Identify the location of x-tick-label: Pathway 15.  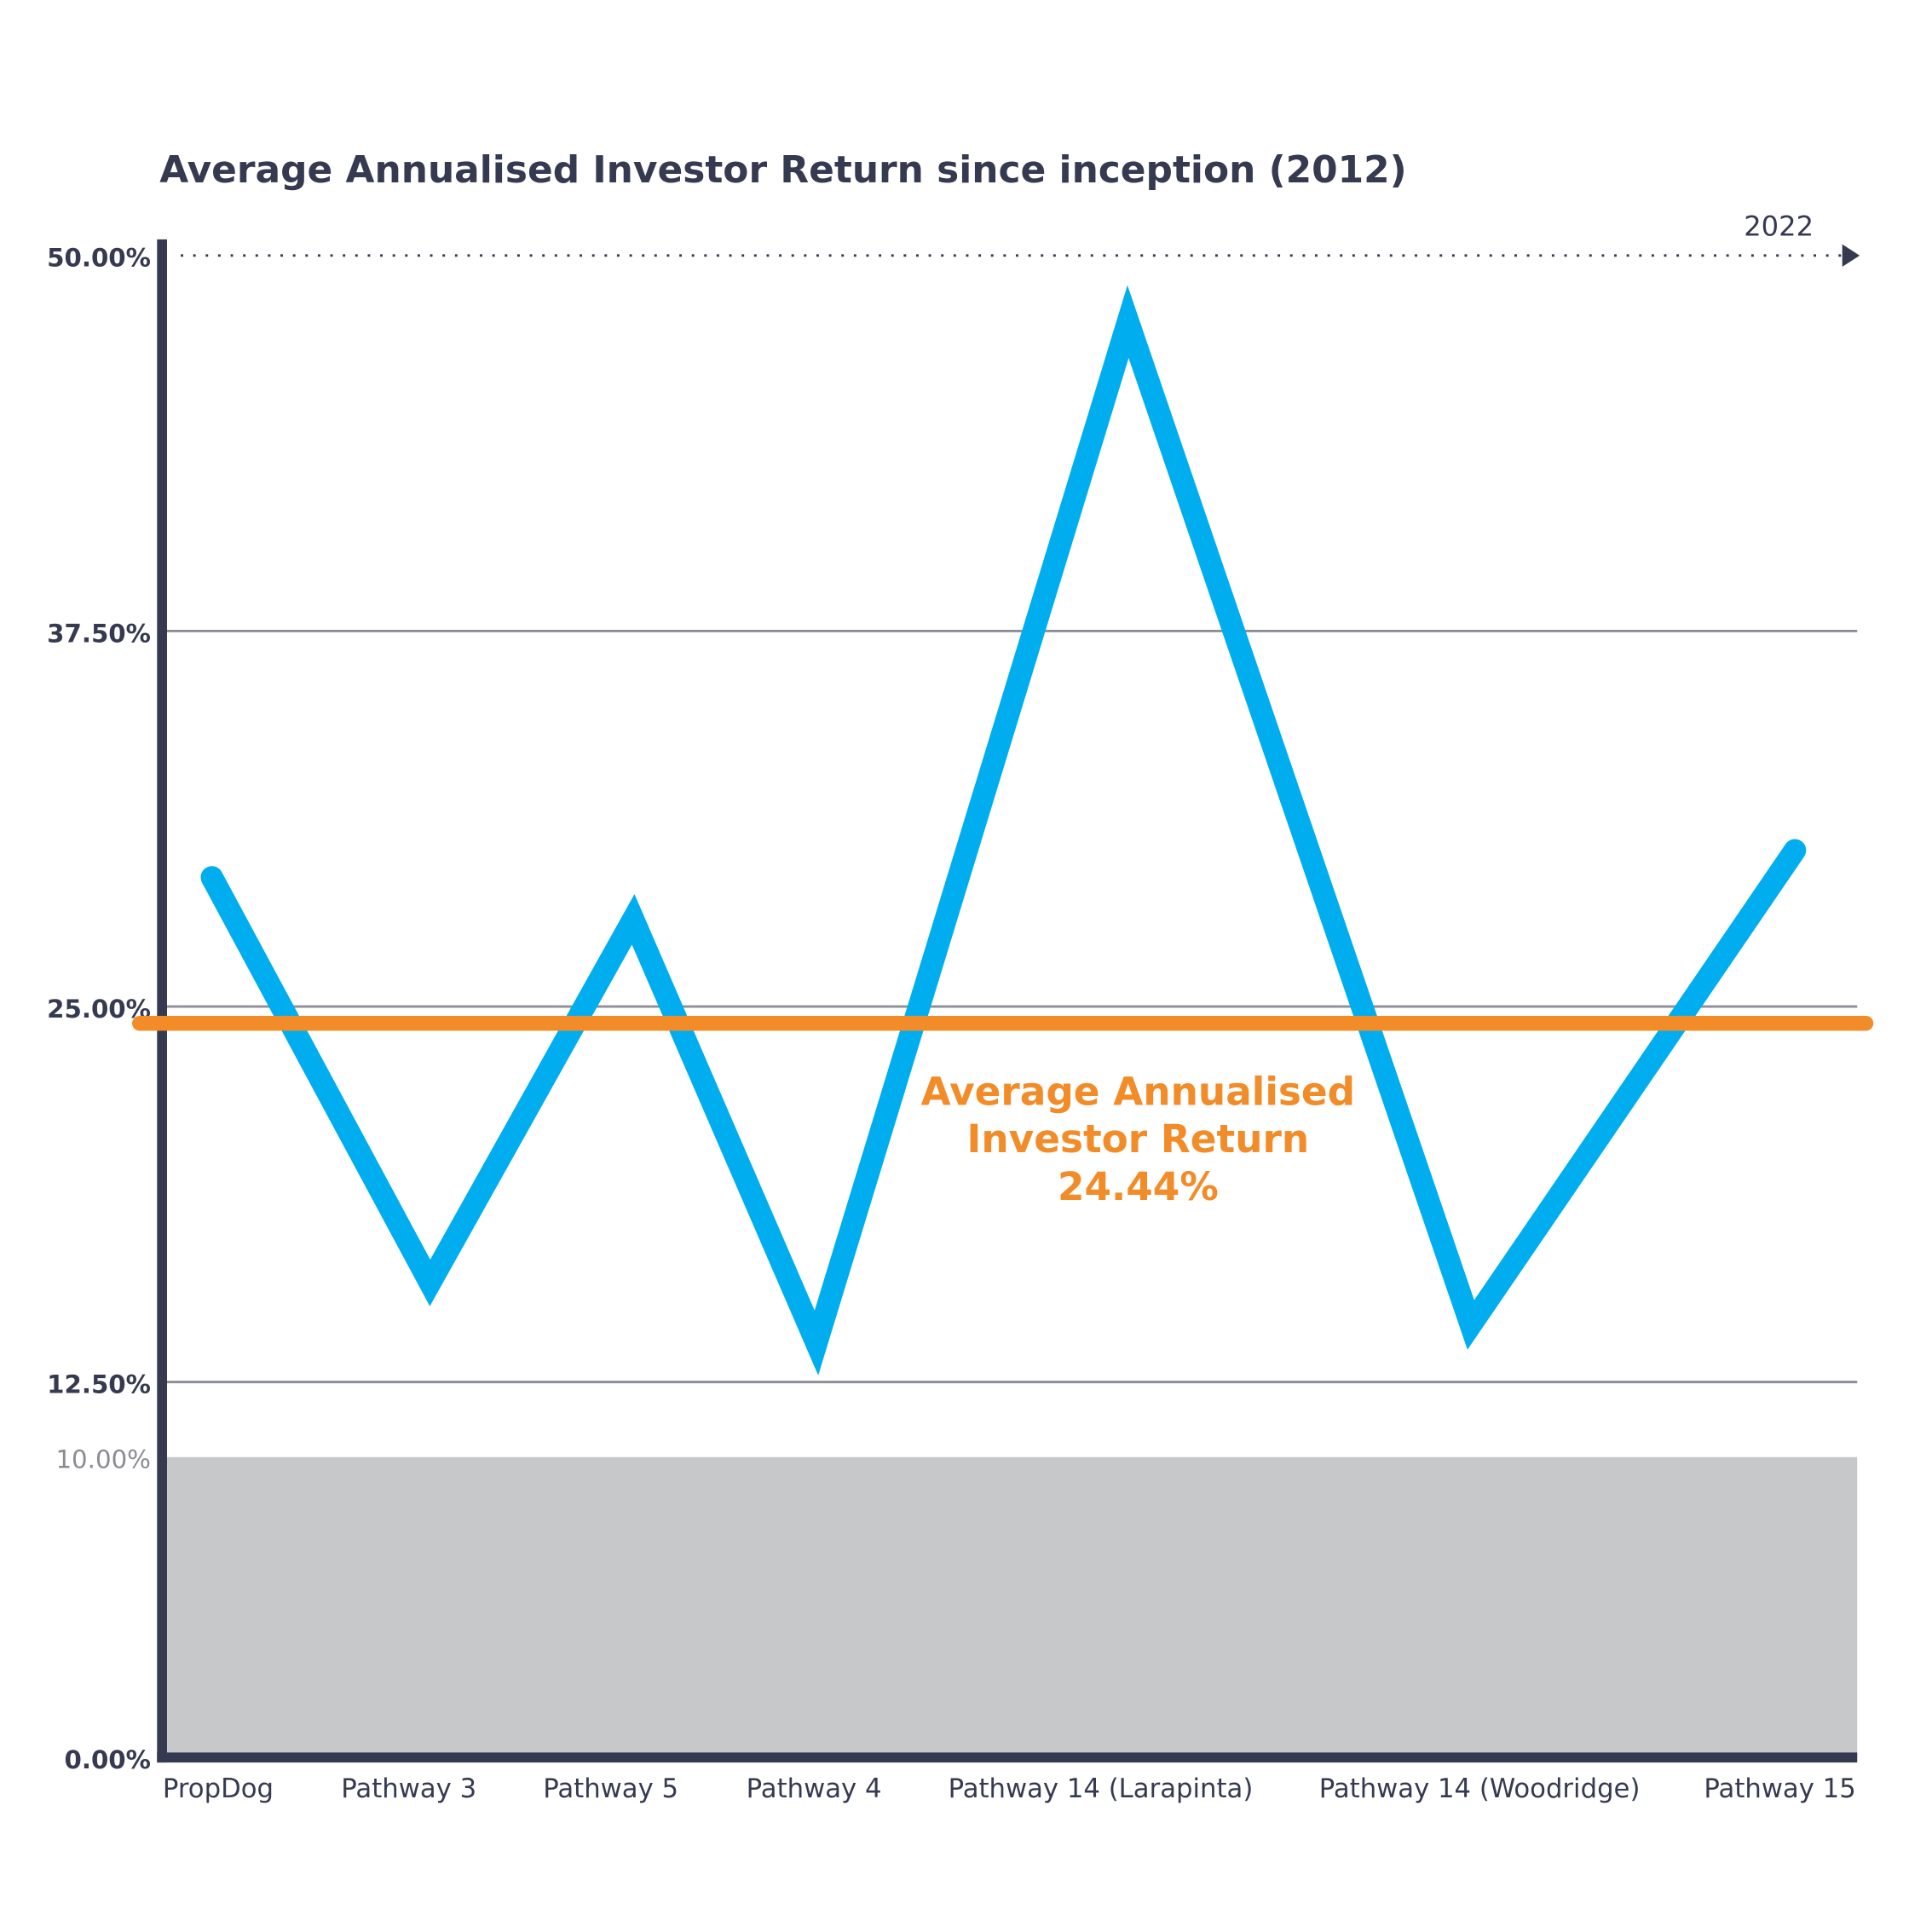
(1779, 1788).